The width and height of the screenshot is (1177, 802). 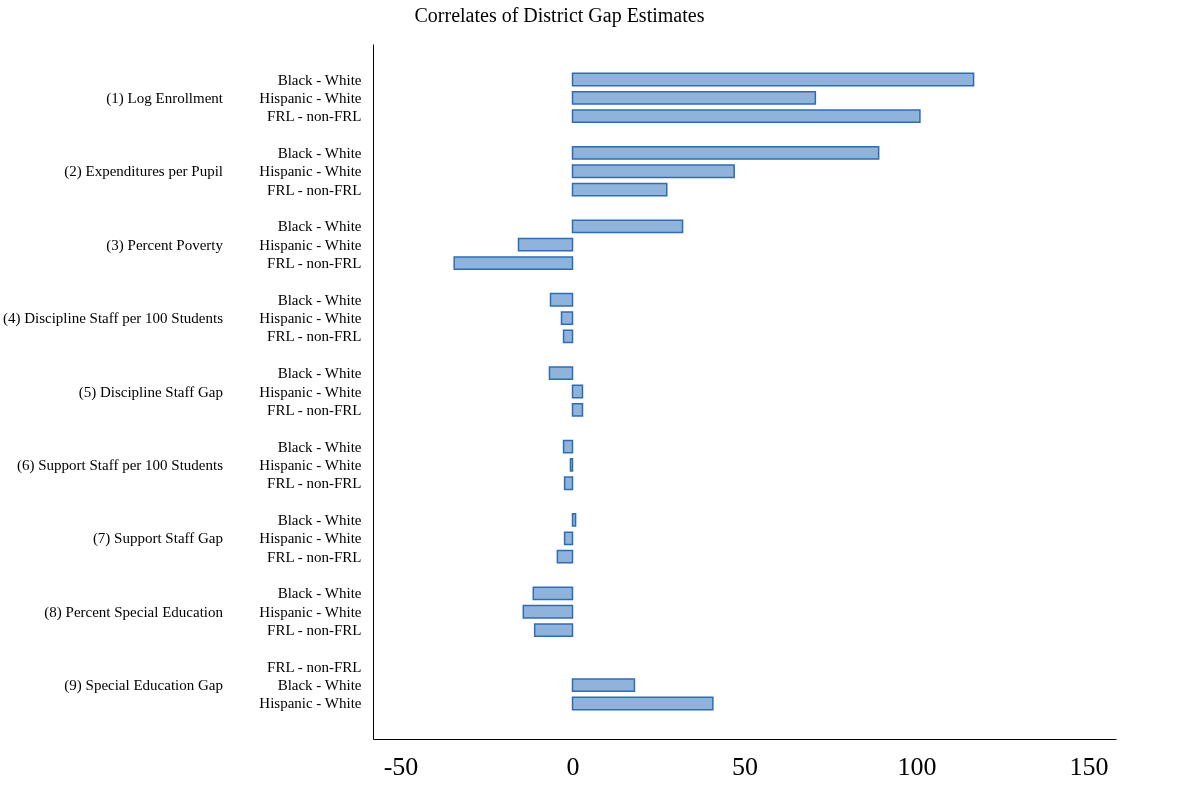 I want to click on text: (1) Log Enrollment, so click(x=165, y=98).